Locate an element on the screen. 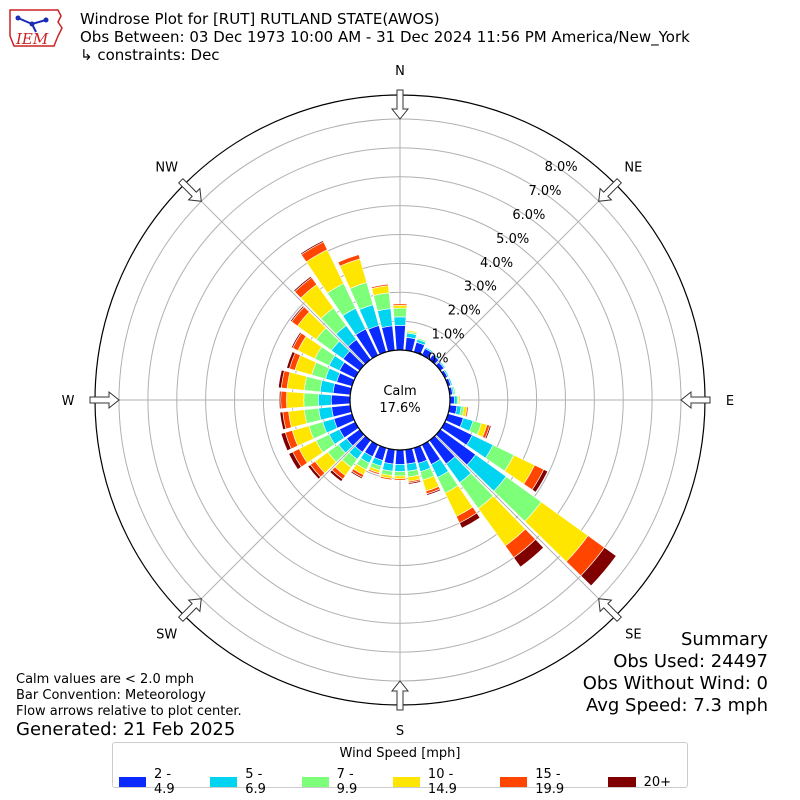 The image size is (800, 800). direction-label-s: S is located at coordinates (400, 731).